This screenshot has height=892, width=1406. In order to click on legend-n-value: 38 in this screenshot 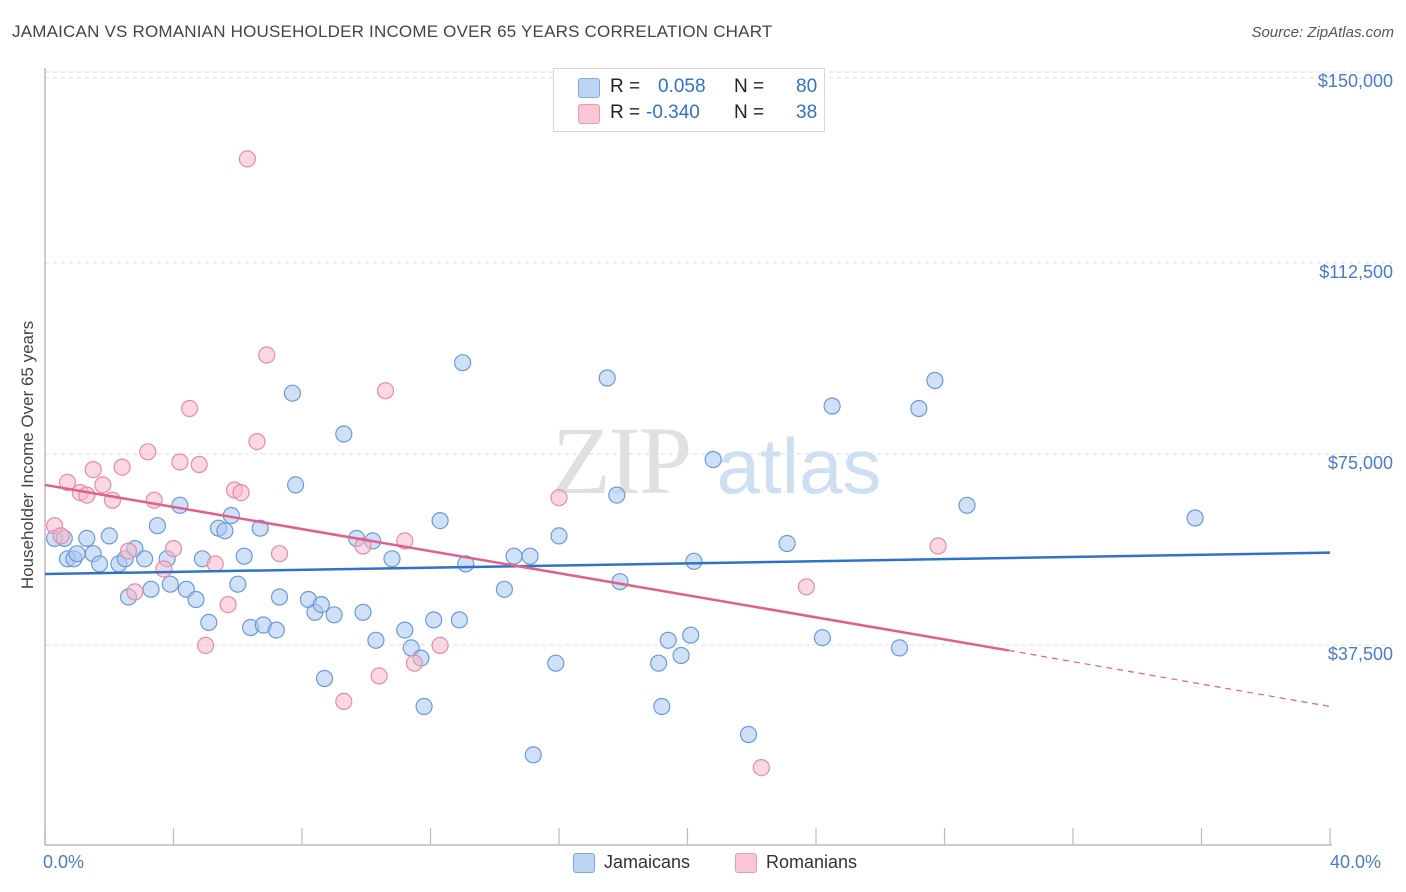, I will do `click(807, 112)`.